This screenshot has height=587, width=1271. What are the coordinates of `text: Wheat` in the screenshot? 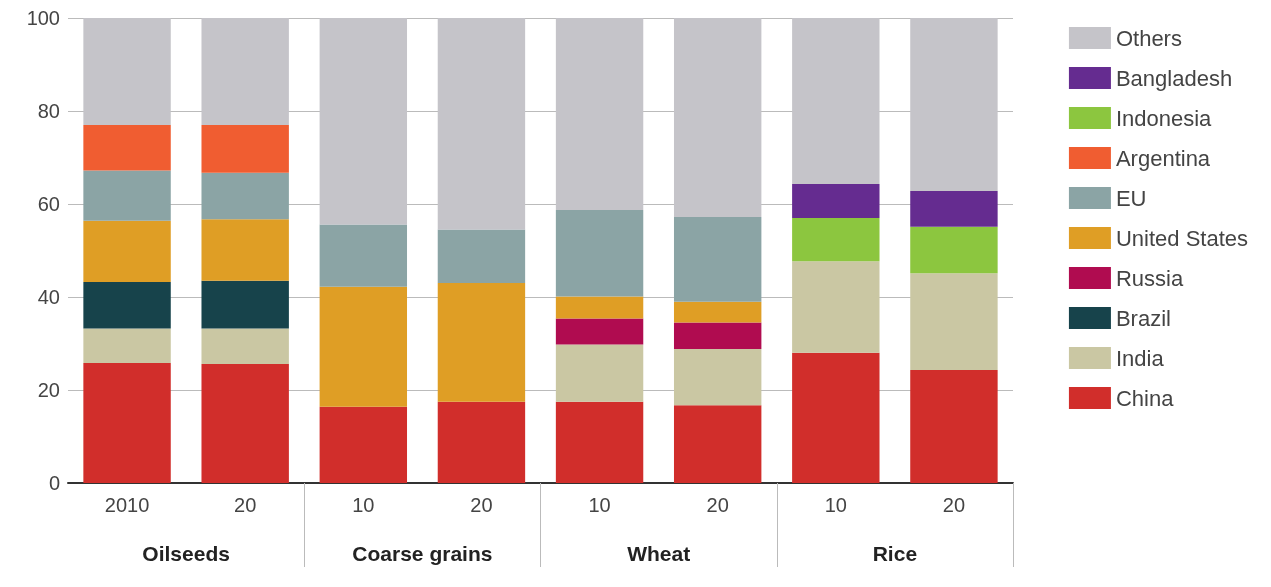 It's located at (659, 553).